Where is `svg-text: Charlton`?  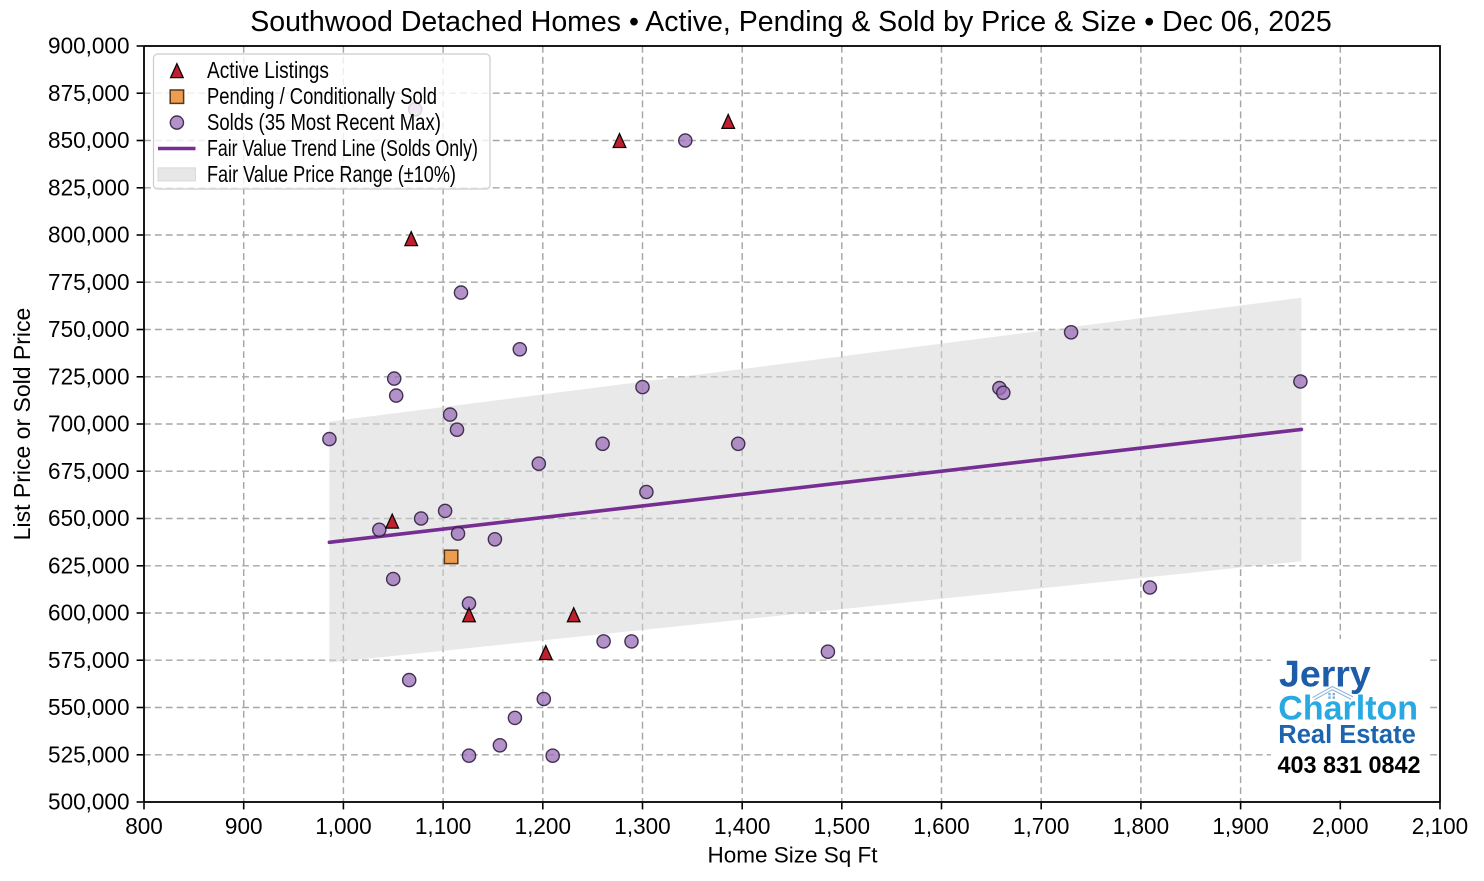
svg-text: Charlton is located at coordinates (1348, 708).